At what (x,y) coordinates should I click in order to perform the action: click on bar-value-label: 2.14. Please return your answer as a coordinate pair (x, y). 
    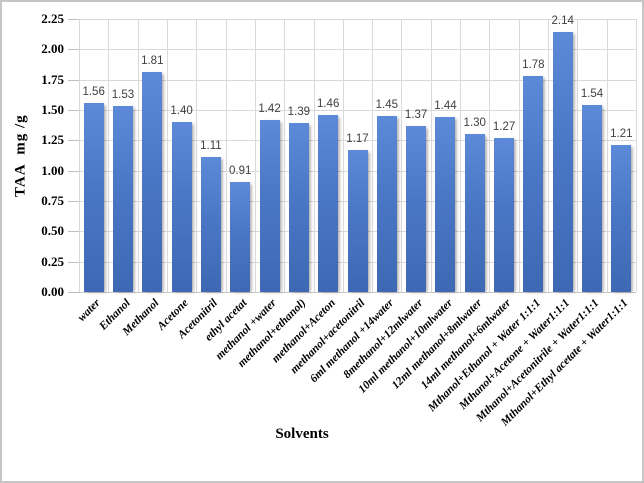
    Looking at the image, I should click on (562, 21).